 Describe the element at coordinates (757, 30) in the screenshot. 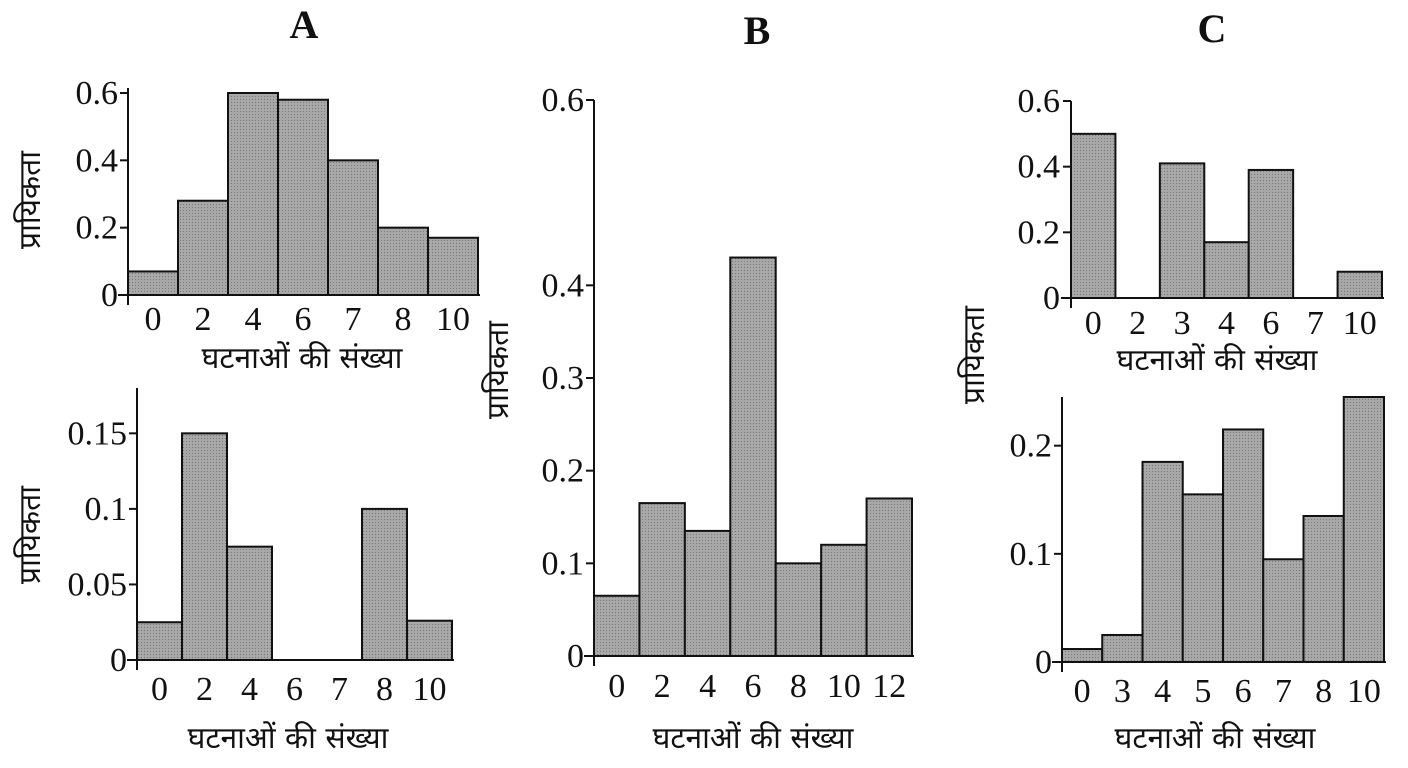

I see `panel-title-b: B` at that location.